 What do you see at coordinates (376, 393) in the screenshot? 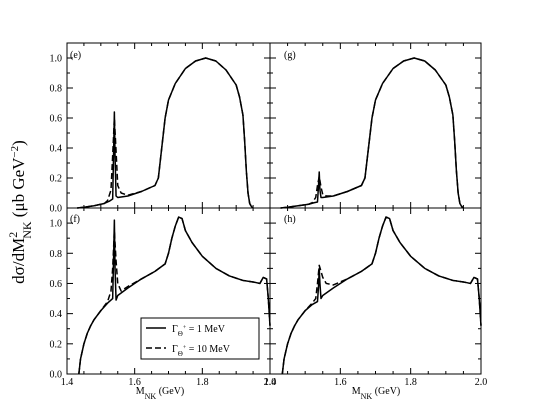
I see `x-axis-label-right: MNK (GeV)` at bounding box center [376, 393].